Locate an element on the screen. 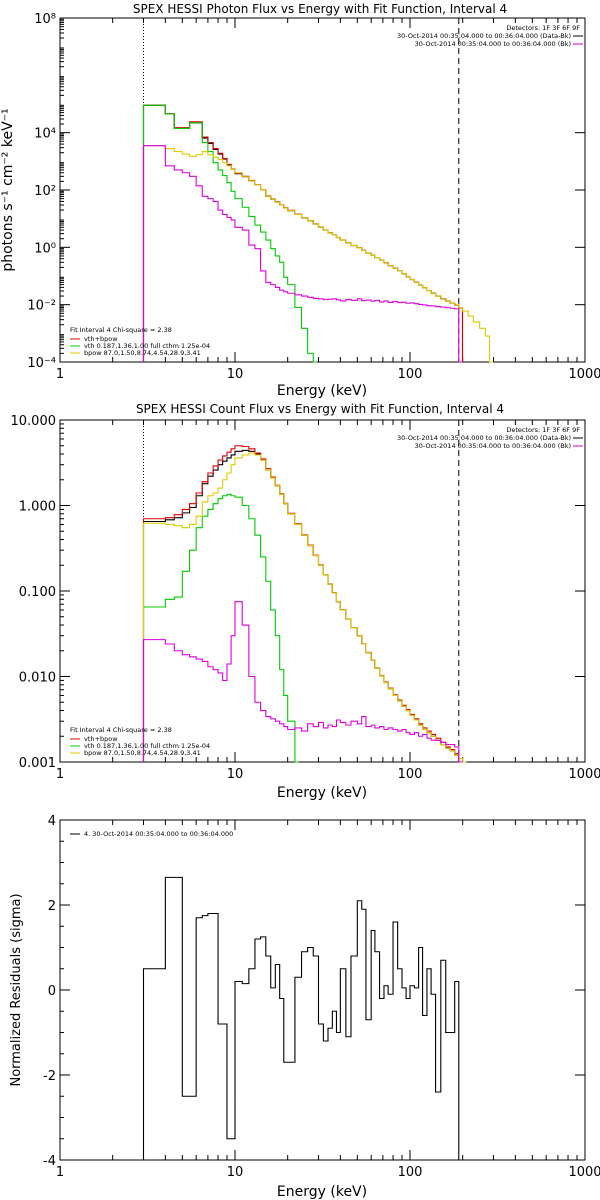 The image size is (600, 1200). y-tick-label: 10⁻² is located at coordinates (41, 306).